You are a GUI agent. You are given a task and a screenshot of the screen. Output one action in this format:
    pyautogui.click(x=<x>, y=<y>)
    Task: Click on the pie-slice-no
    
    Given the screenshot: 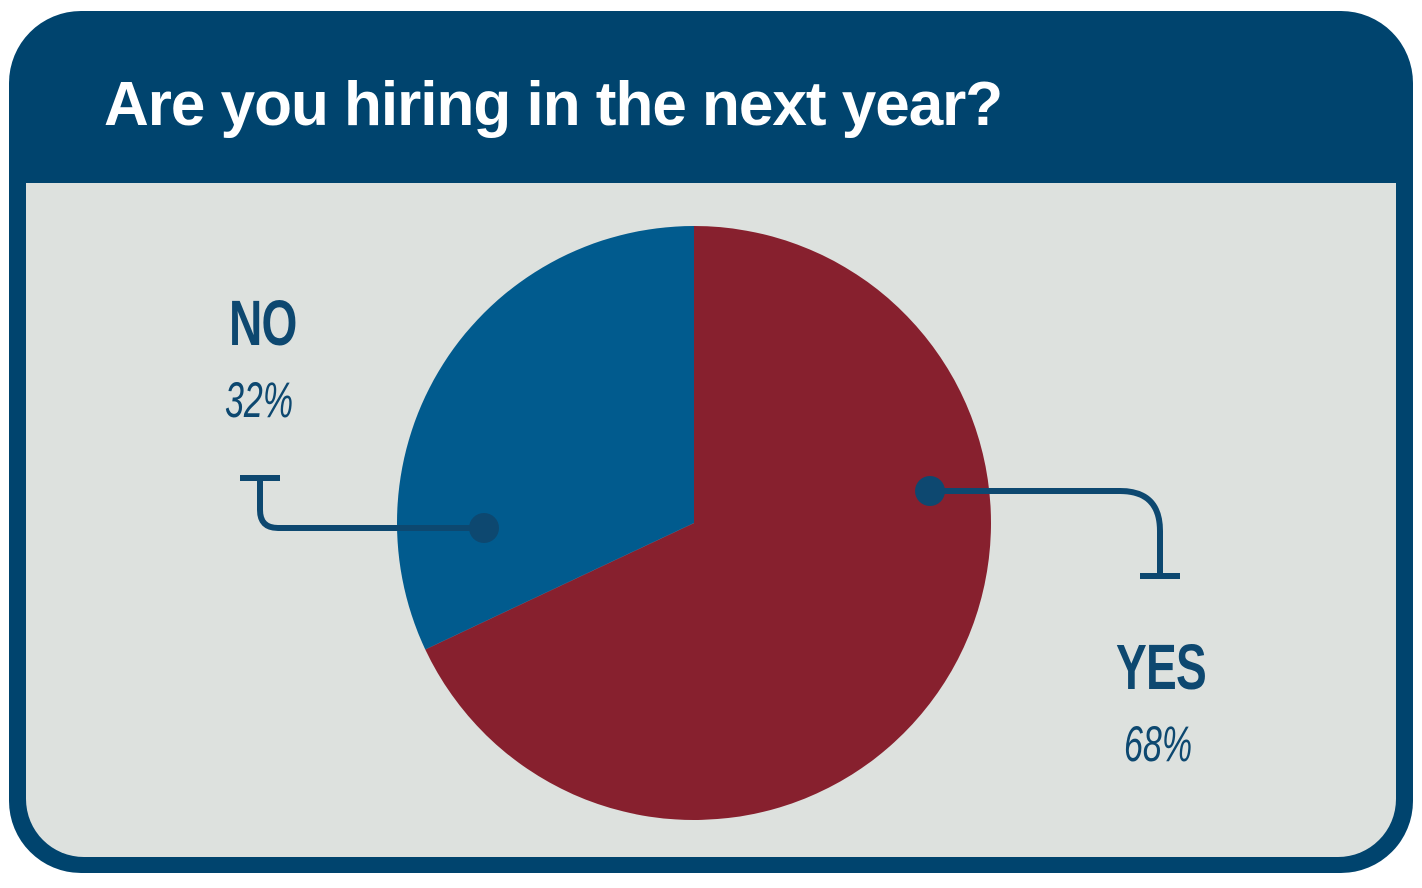 What is the action you would take?
    pyautogui.click(x=545, y=438)
    